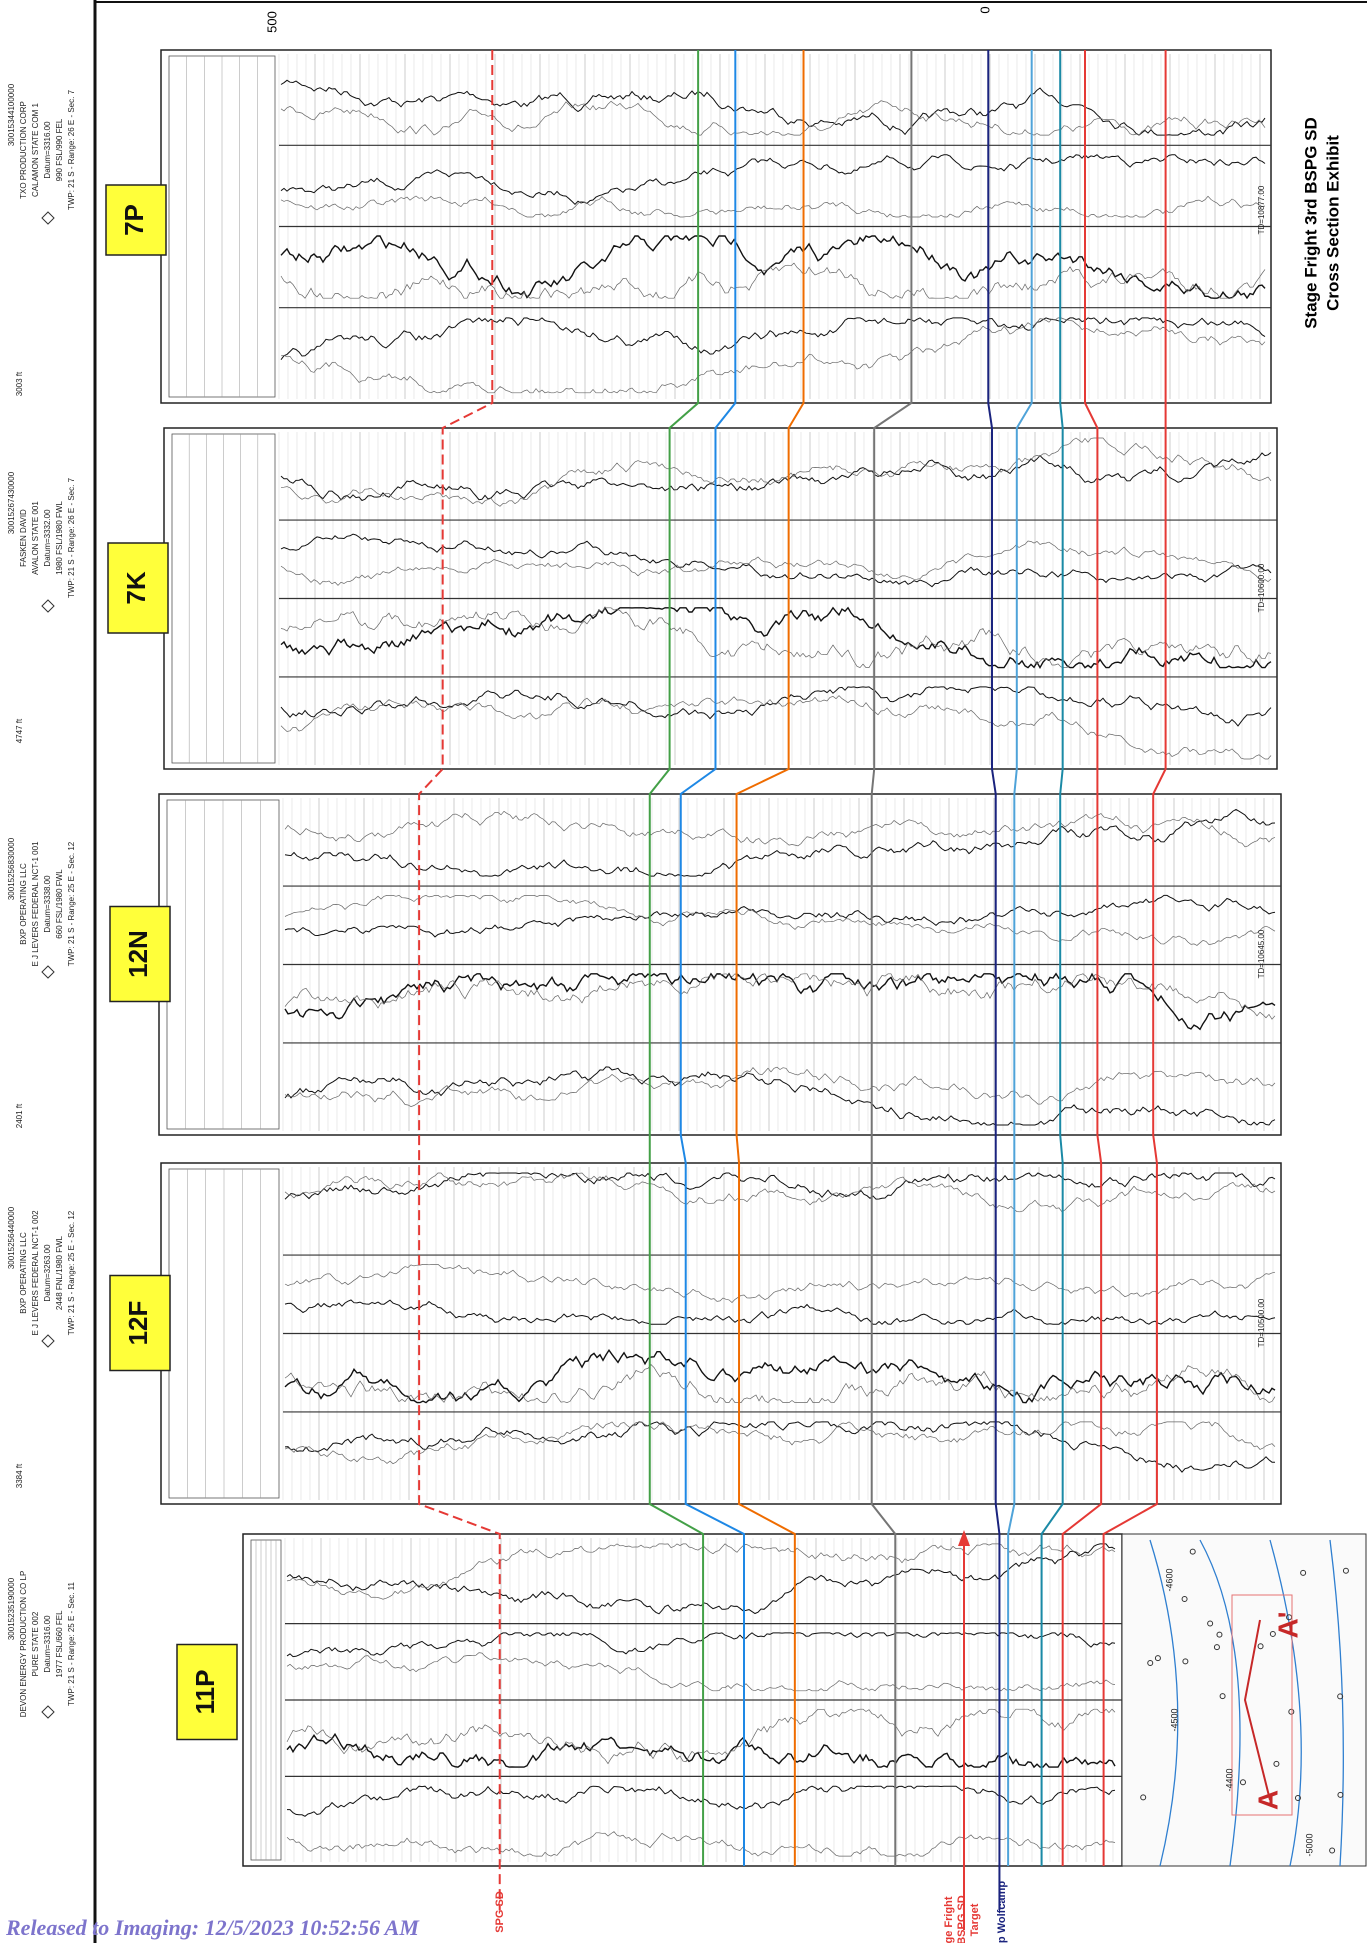 This screenshot has width=1367, height=1943. I want to click on well-header-lease: E J LEVERS FEDERAL NCT-1 002, so click(35, 1273).